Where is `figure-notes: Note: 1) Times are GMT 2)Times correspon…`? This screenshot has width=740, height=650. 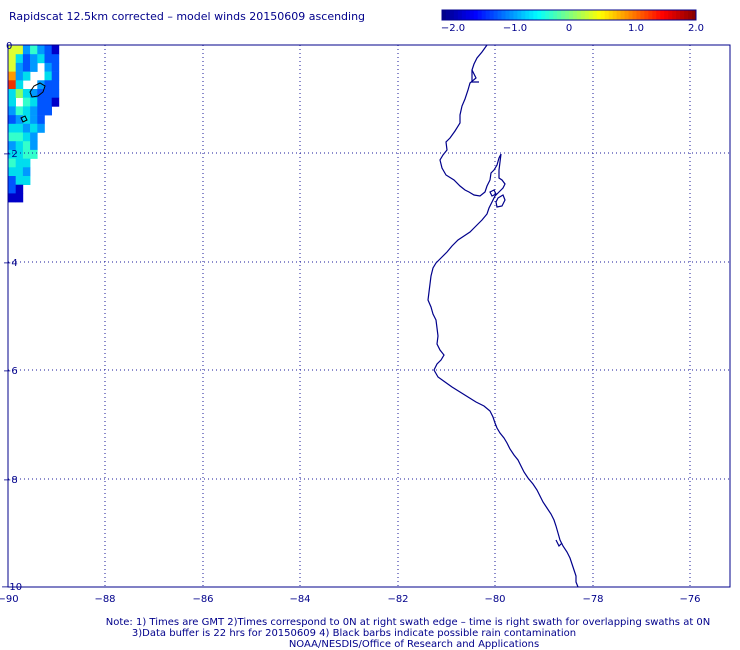
figure-notes: Note: 1) Times are GMT 2)Times correspon… is located at coordinates (408, 633).